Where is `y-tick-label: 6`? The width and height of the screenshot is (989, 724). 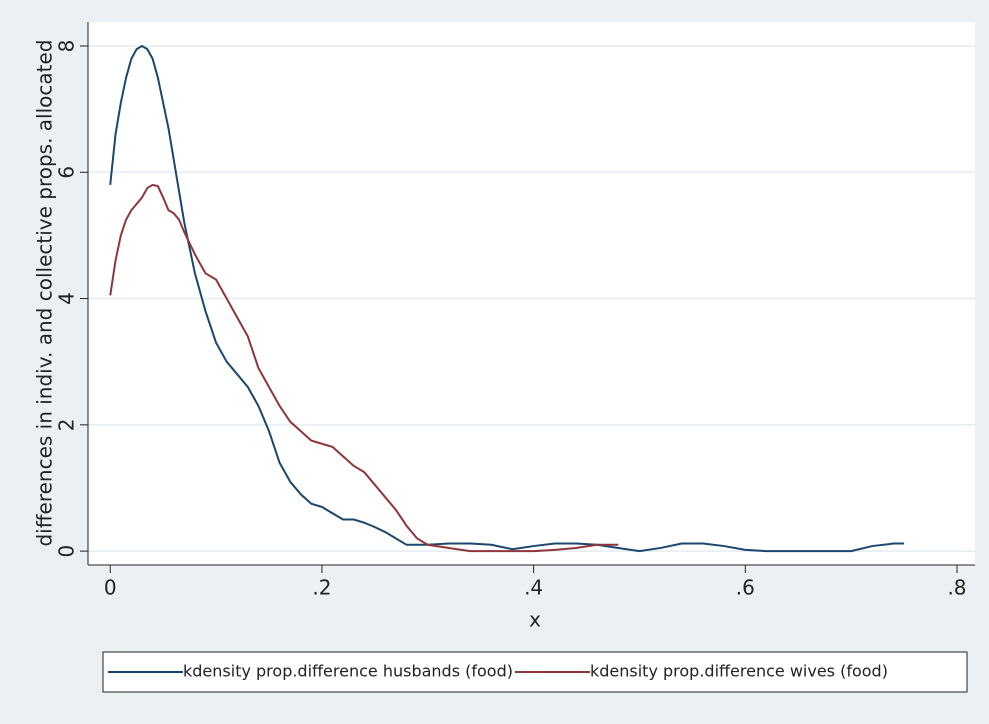 y-tick-label: 6 is located at coordinates (67, 172).